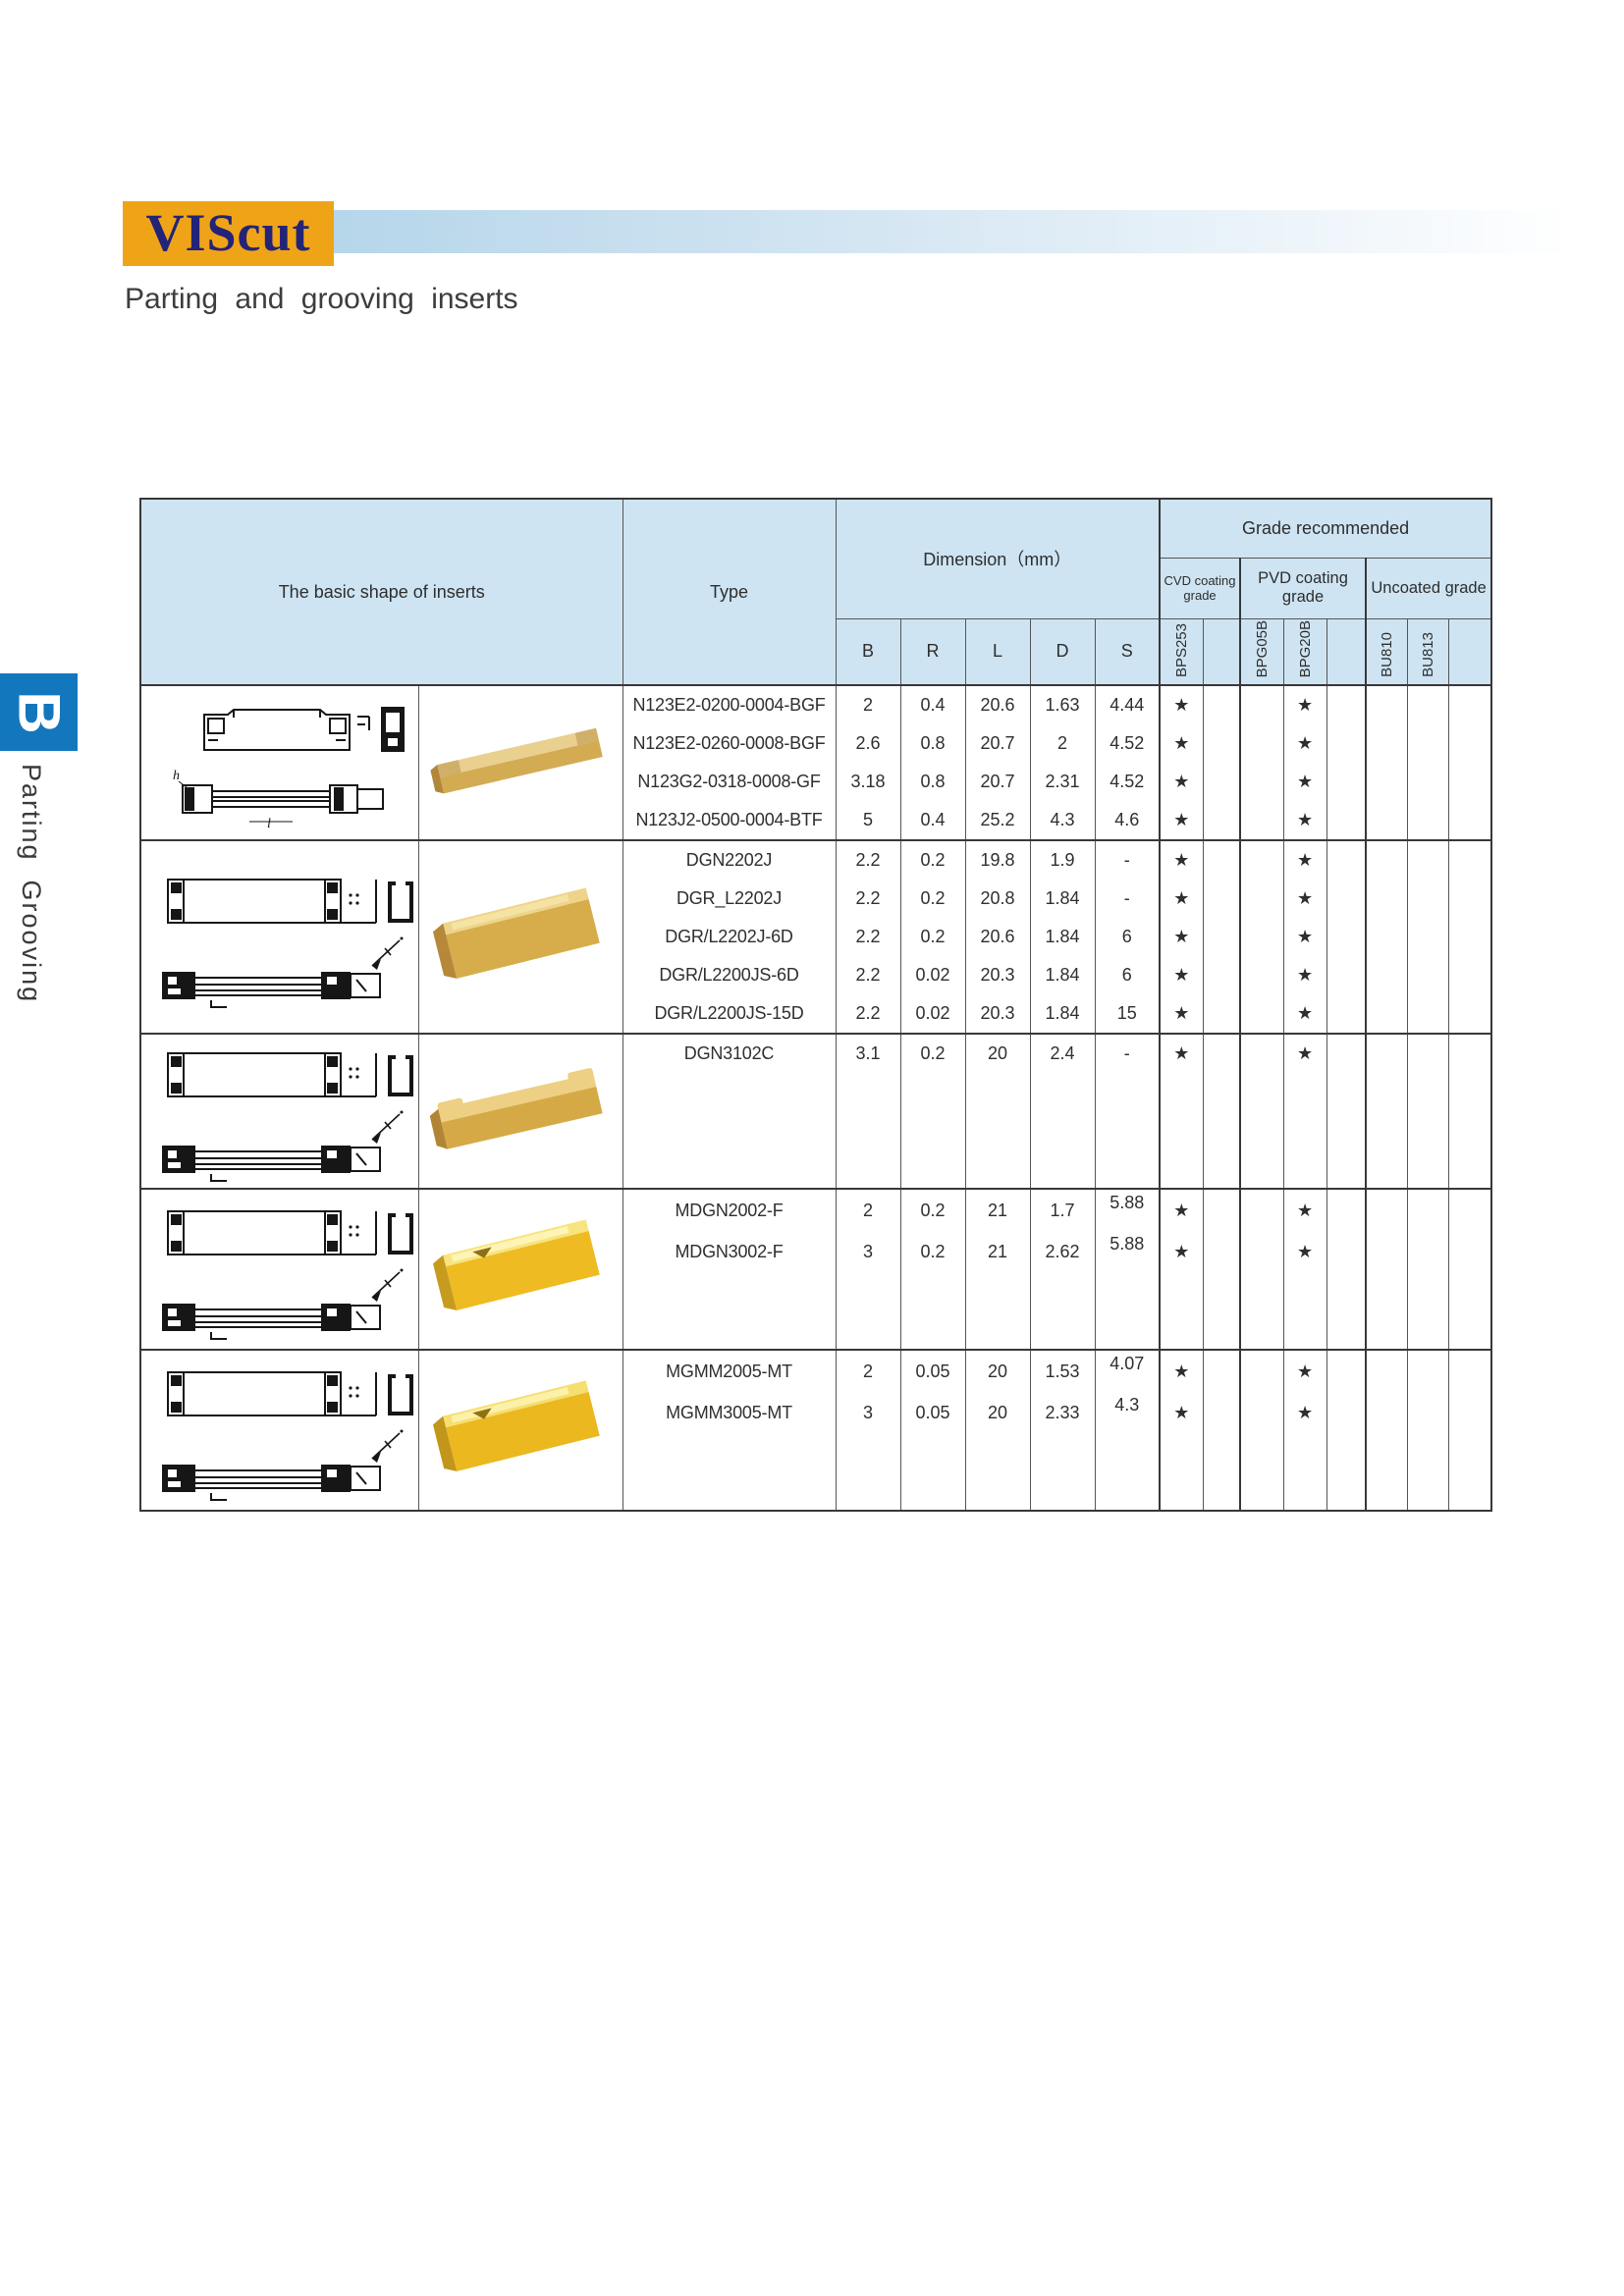 Image resolution: width=1624 pixels, height=2296 pixels. Describe the element at coordinates (1062, 860) in the screenshot. I see `dim-cell: 1.9` at that location.